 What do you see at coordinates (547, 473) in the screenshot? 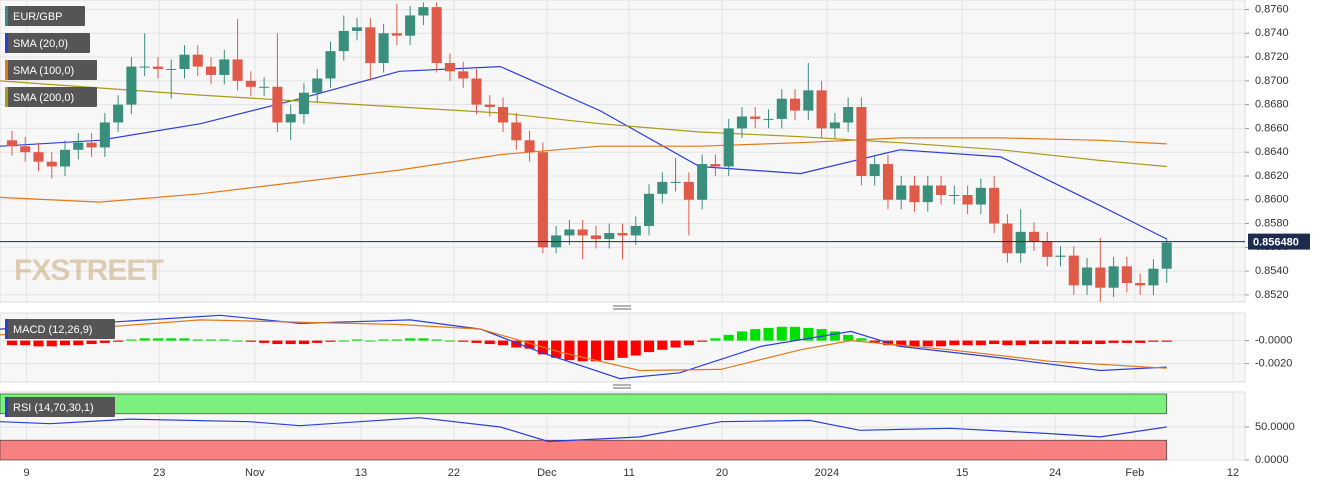
I see `x-tick-label: Dec` at bounding box center [547, 473].